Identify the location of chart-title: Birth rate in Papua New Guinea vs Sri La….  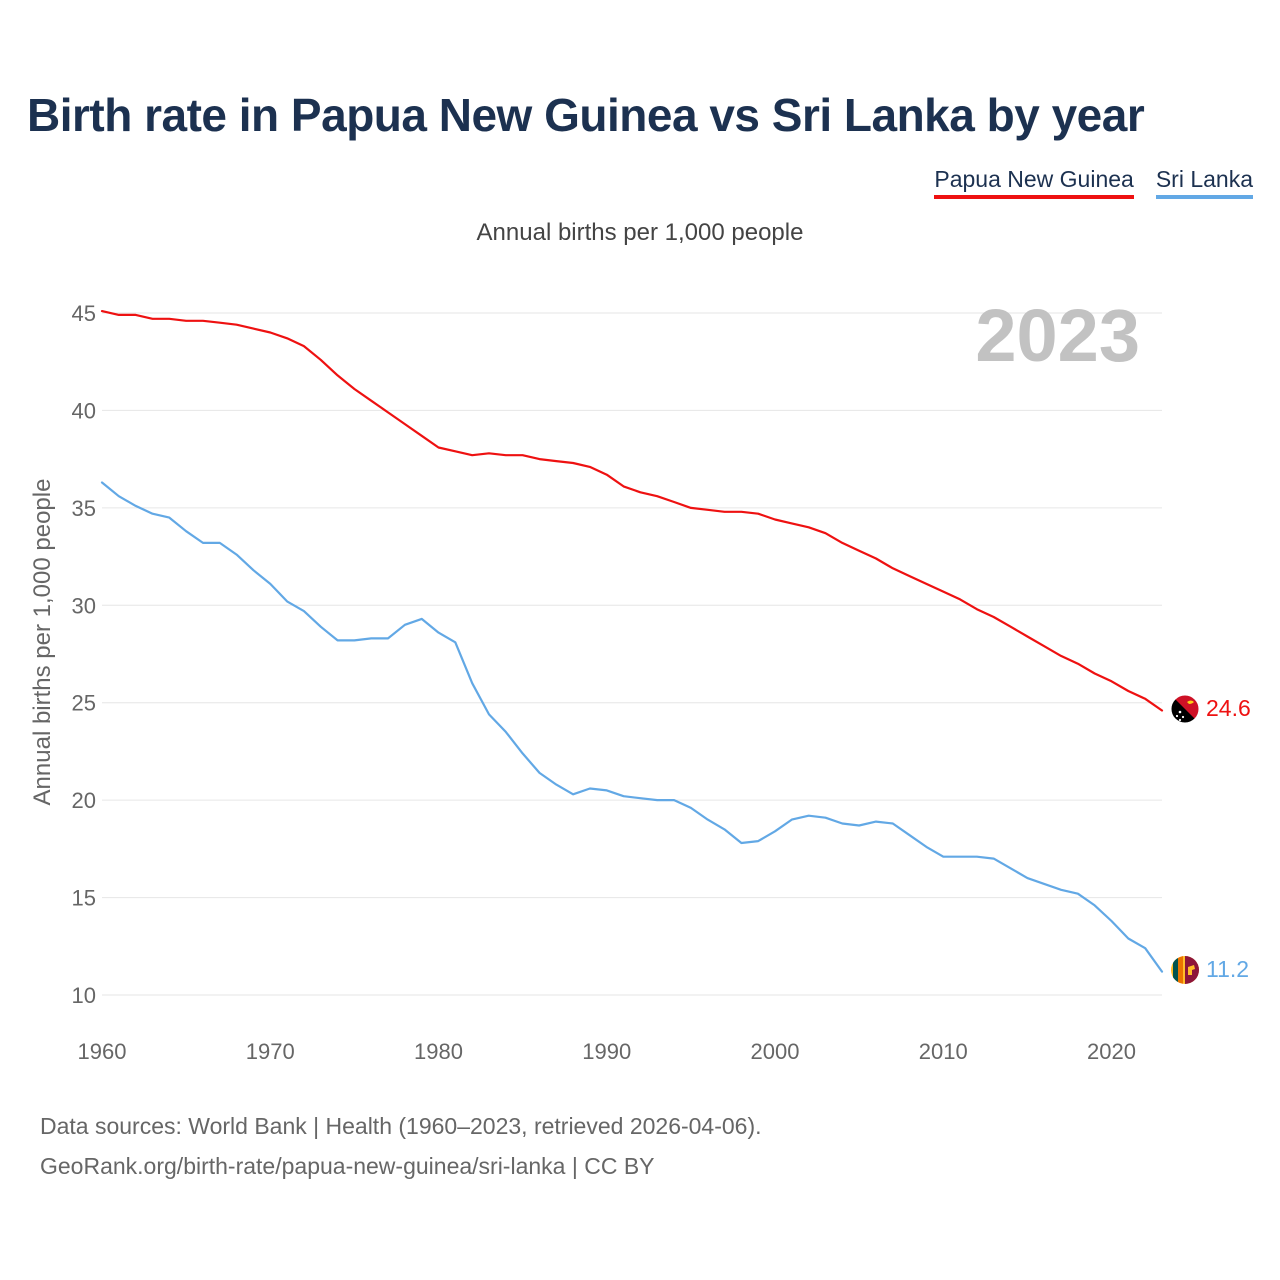
(586, 115).